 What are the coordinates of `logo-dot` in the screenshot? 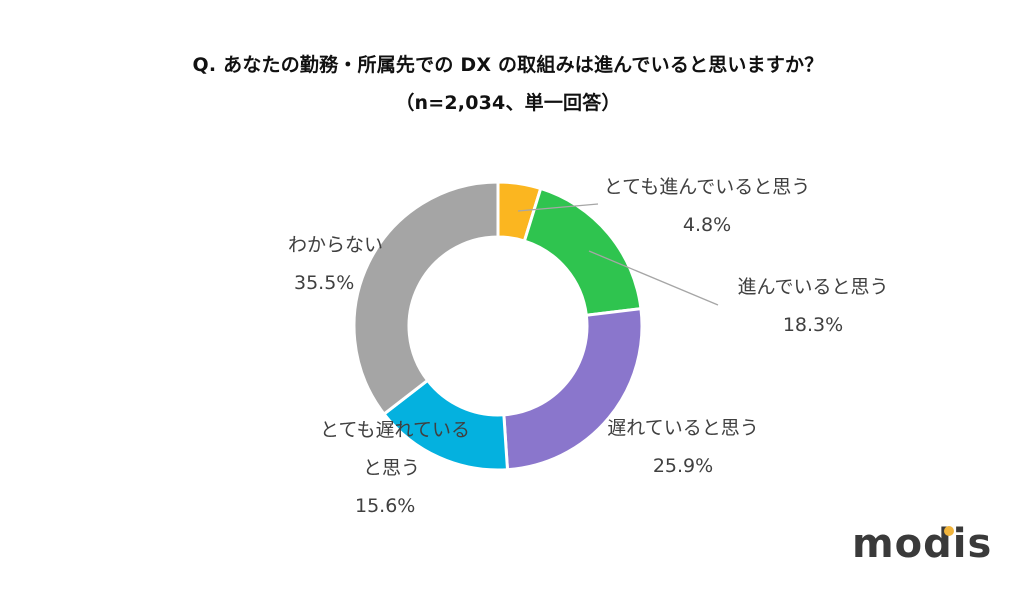 It's located at (949, 531).